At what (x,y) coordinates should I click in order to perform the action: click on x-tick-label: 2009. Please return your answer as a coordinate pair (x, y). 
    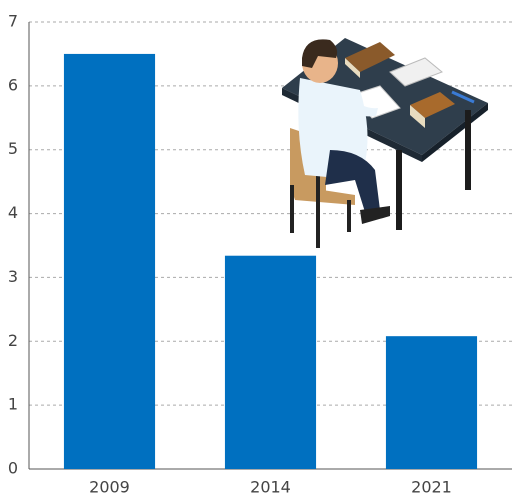
    Looking at the image, I should click on (109, 486).